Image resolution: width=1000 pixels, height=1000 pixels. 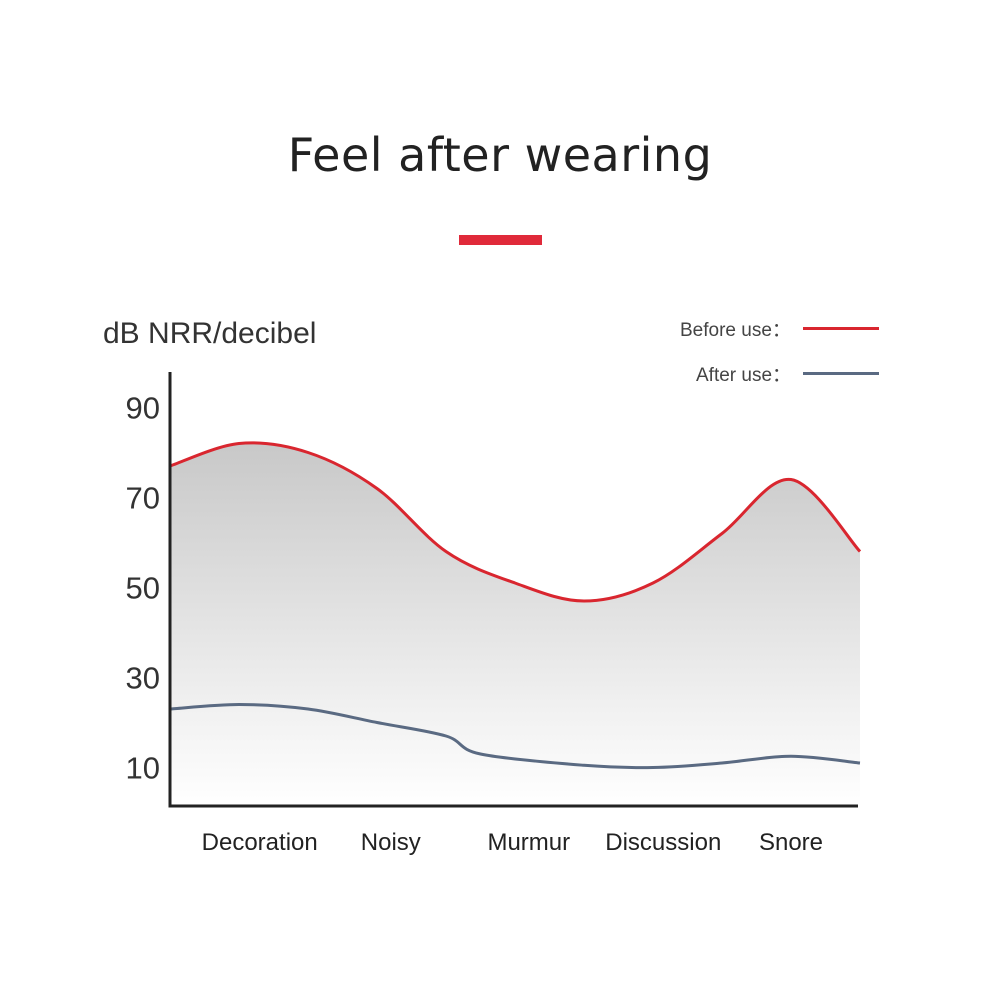 What do you see at coordinates (735, 330) in the screenshot?
I see `legend-label-before: Before use：` at bounding box center [735, 330].